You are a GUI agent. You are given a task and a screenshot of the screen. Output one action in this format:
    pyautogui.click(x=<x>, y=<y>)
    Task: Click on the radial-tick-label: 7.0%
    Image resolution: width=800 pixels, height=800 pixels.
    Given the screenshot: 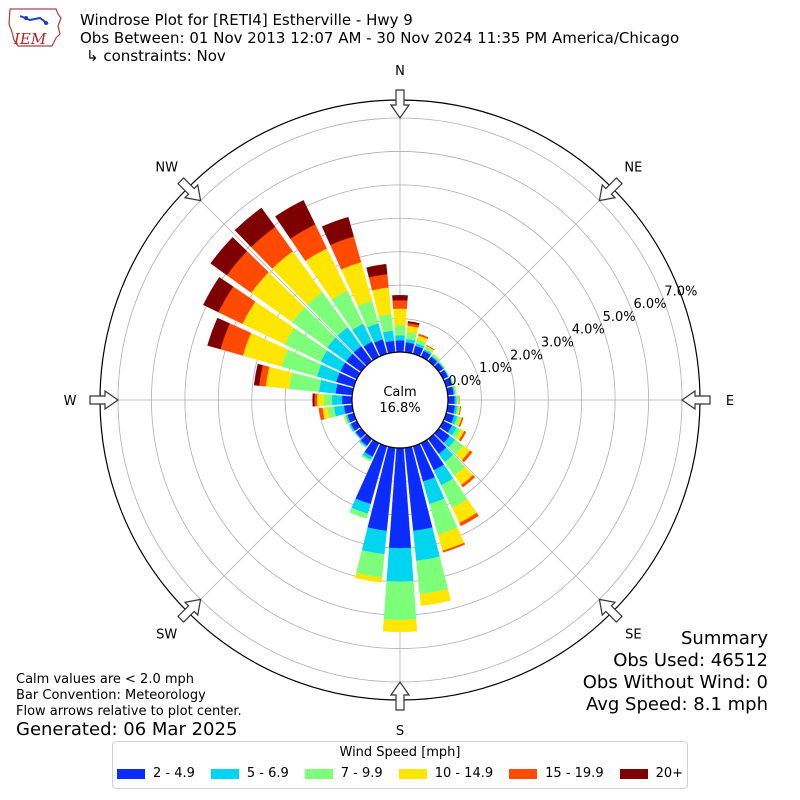 What is the action you would take?
    pyautogui.click(x=680, y=291)
    